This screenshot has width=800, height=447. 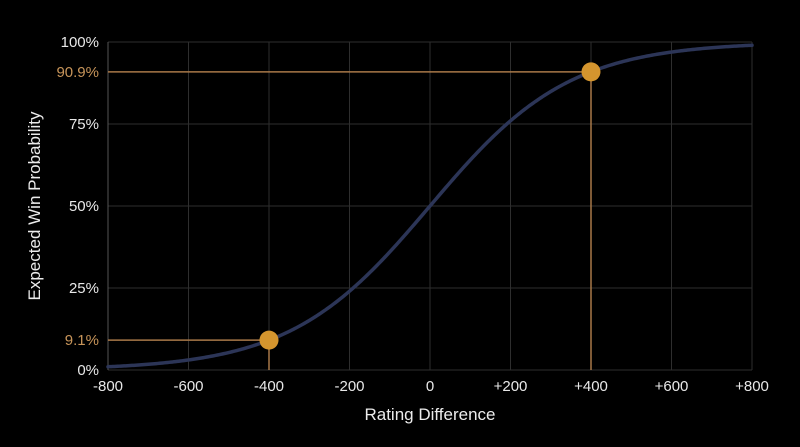 I want to click on highlight-y-label-1: 90.9%, so click(x=77, y=72).